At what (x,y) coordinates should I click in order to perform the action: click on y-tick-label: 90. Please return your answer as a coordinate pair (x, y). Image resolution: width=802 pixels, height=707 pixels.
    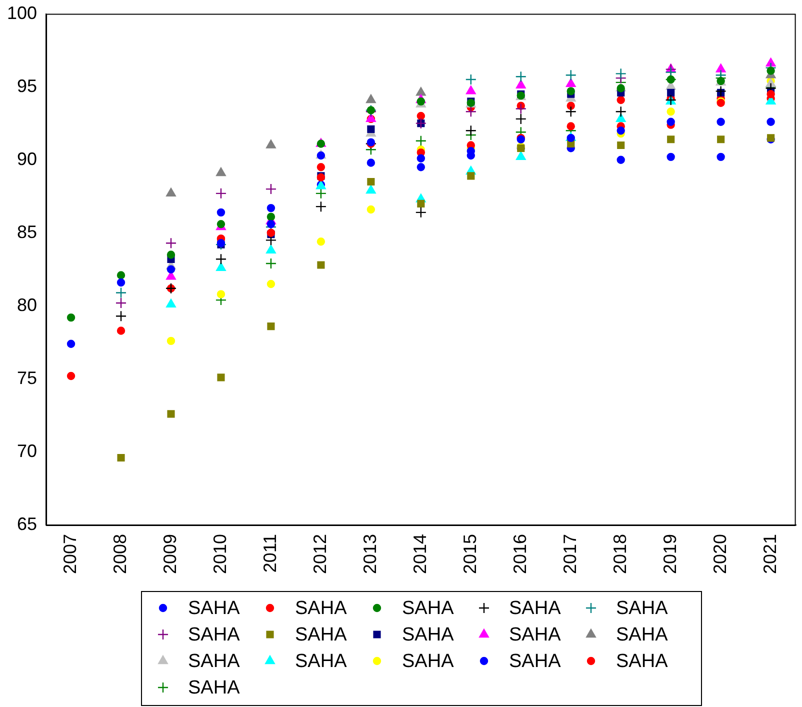
    Looking at the image, I should click on (27, 158).